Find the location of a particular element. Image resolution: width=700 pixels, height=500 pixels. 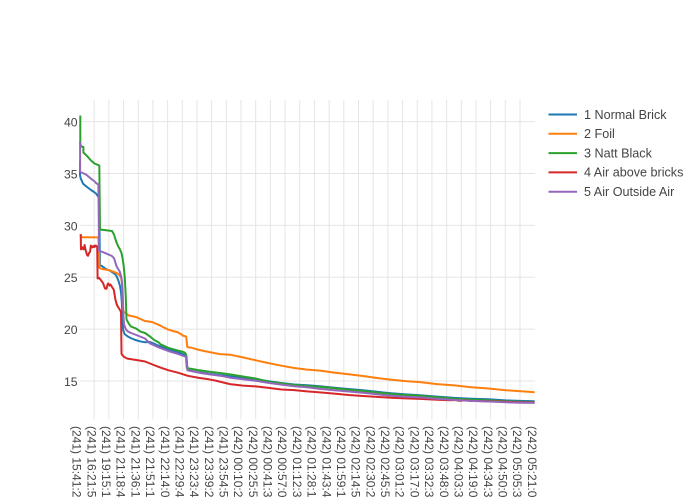

svg-text: (242) 01:59:1 is located at coordinates (341, 462).